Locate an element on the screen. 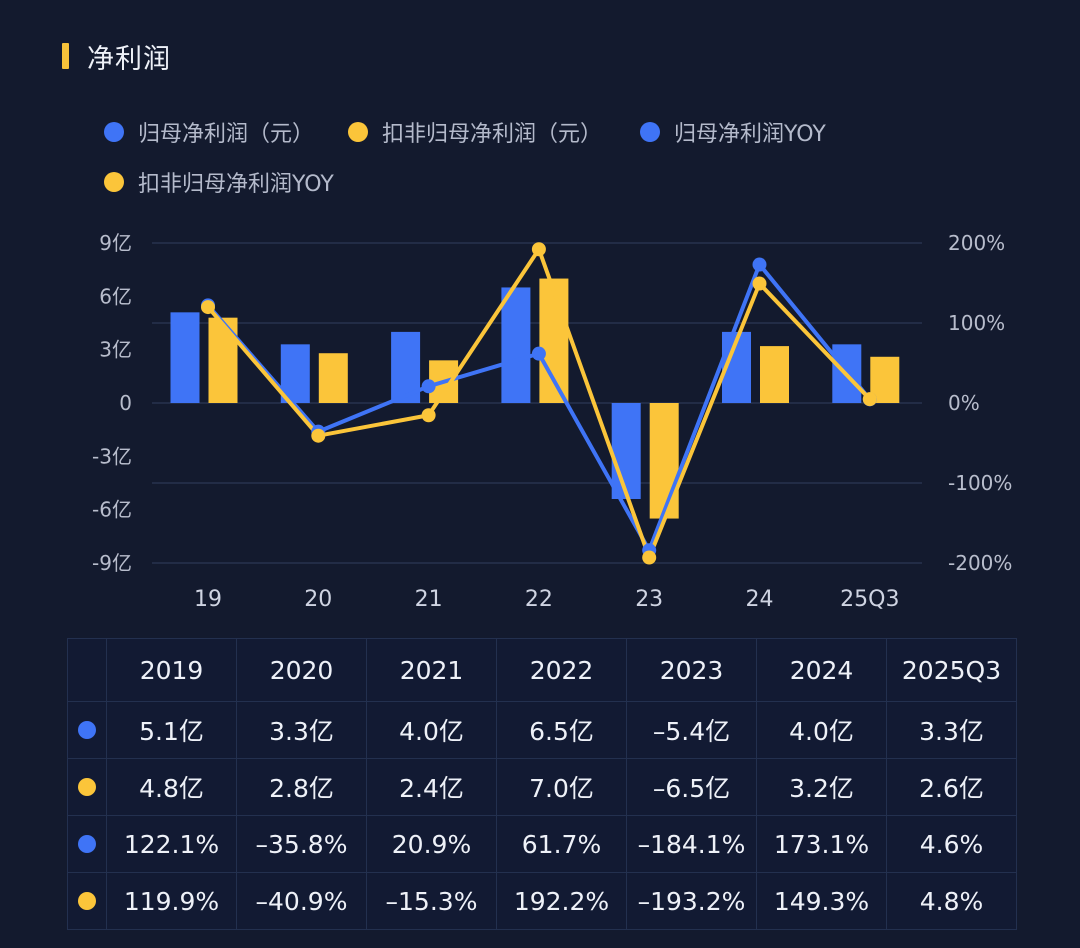 The image size is (1080, 948). x-axis-ticks: 19 20 21 22 23 24 25Q3 is located at coordinates (546, 599).